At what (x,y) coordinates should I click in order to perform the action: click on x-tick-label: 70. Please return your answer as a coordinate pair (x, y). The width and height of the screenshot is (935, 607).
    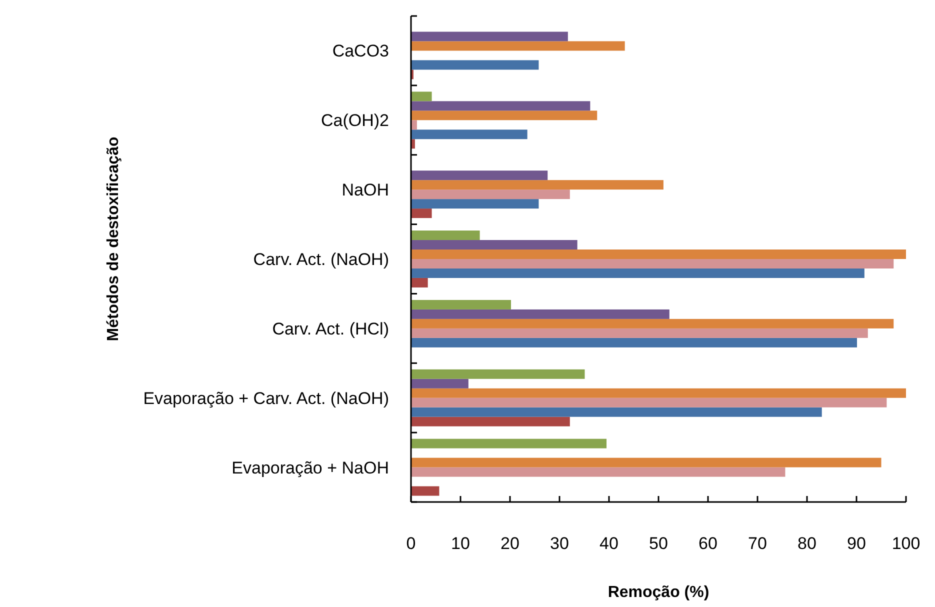
    Looking at the image, I should click on (757, 543).